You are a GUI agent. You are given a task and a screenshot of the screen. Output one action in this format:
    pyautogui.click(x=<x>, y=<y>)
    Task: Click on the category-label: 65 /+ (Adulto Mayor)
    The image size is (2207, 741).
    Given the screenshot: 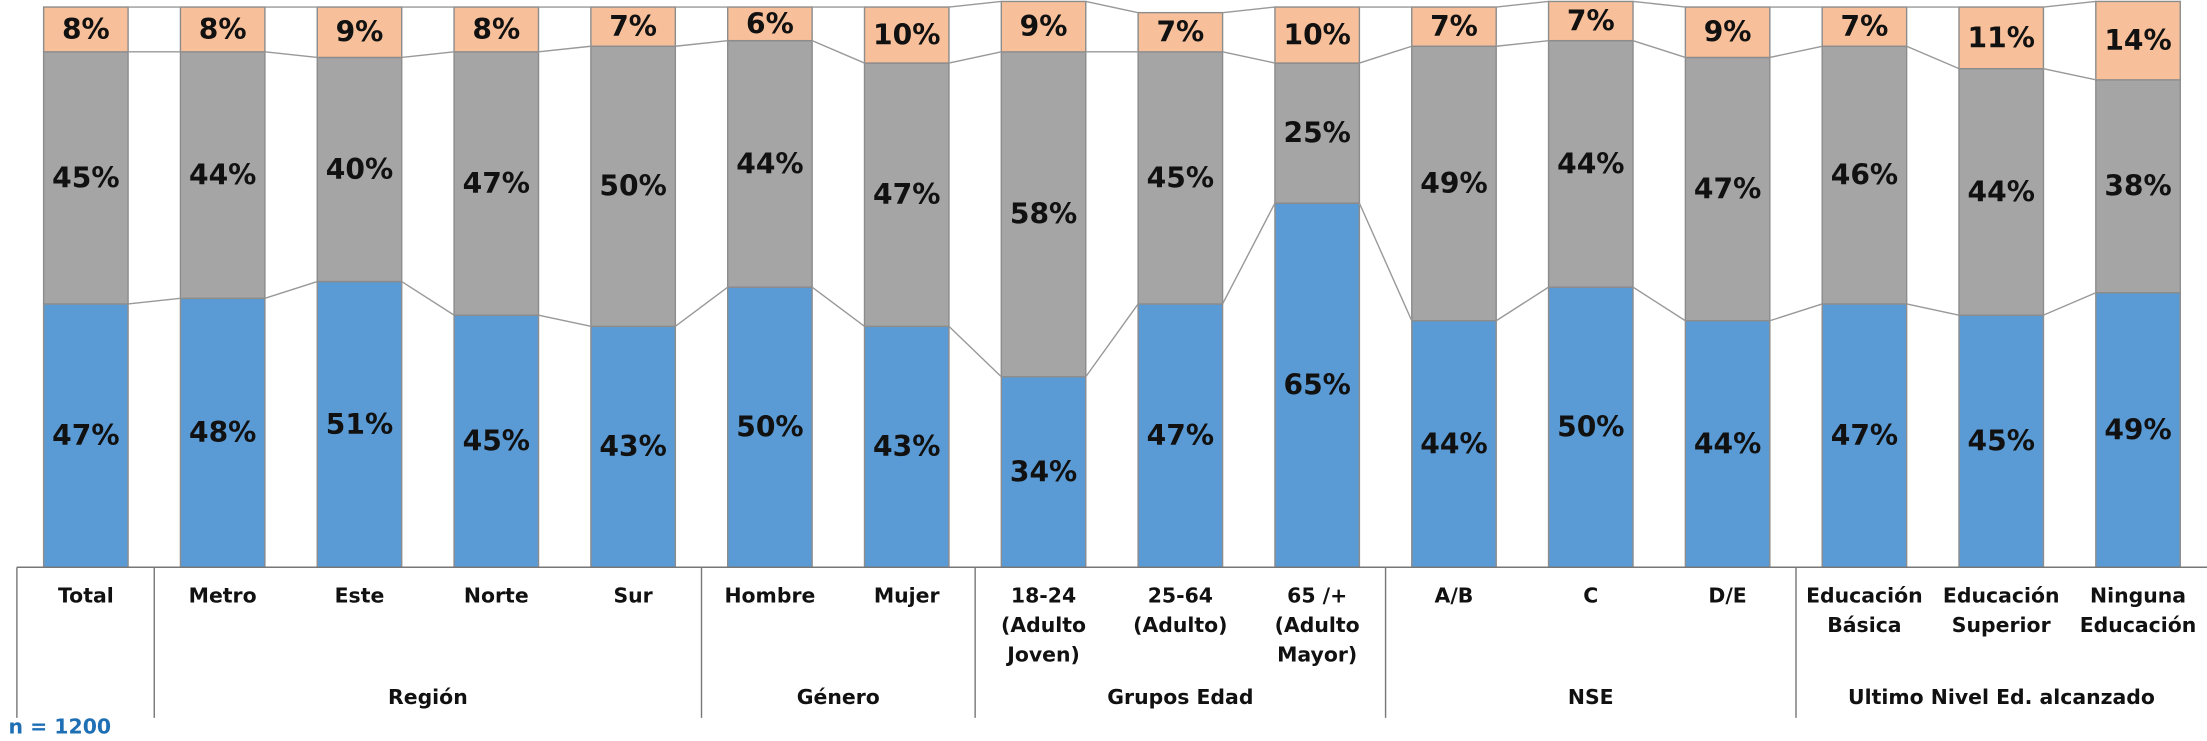 What is the action you would take?
    pyautogui.click(x=1317, y=626)
    